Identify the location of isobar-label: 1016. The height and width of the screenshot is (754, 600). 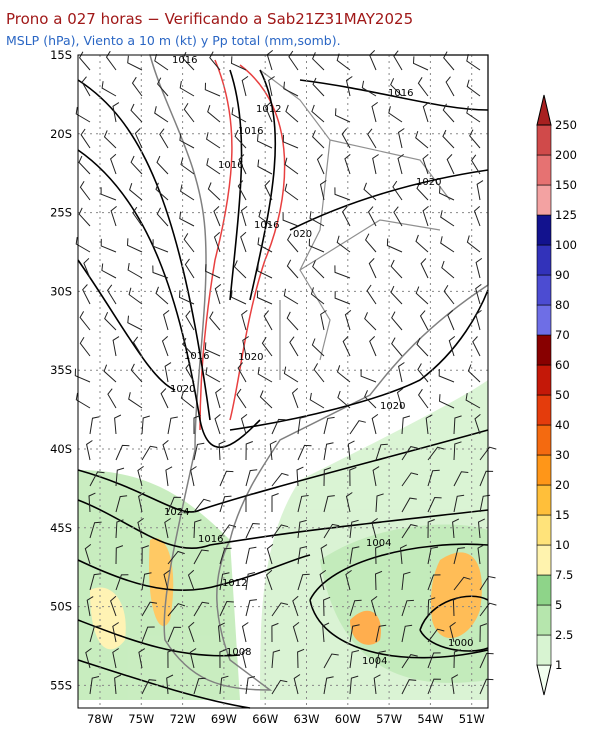
(266, 225).